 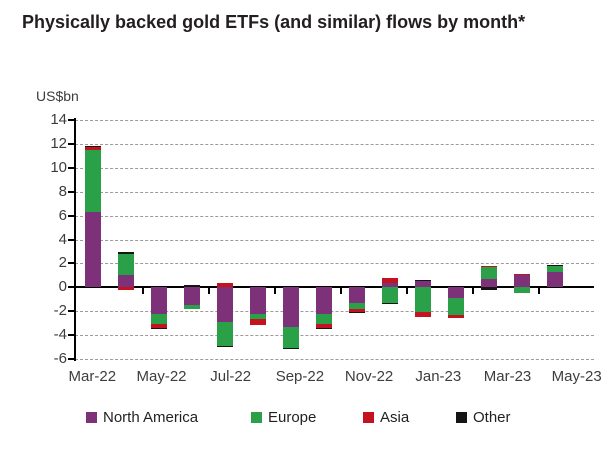 What do you see at coordinates (334, 287) in the screenshot?
I see `zero-axis-line` at bounding box center [334, 287].